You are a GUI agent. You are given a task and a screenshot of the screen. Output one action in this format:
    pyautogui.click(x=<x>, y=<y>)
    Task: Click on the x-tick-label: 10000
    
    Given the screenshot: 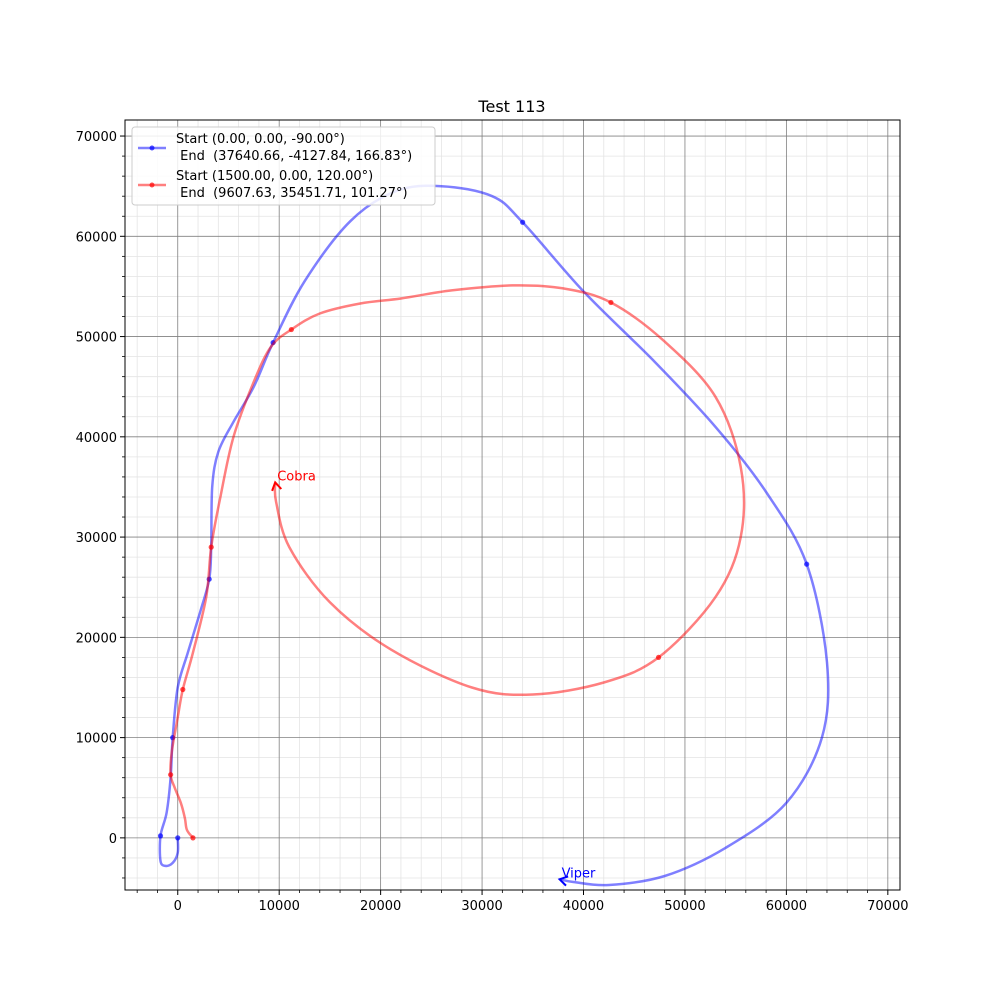 What is the action you would take?
    pyautogui.click(x=279, y=906)
    